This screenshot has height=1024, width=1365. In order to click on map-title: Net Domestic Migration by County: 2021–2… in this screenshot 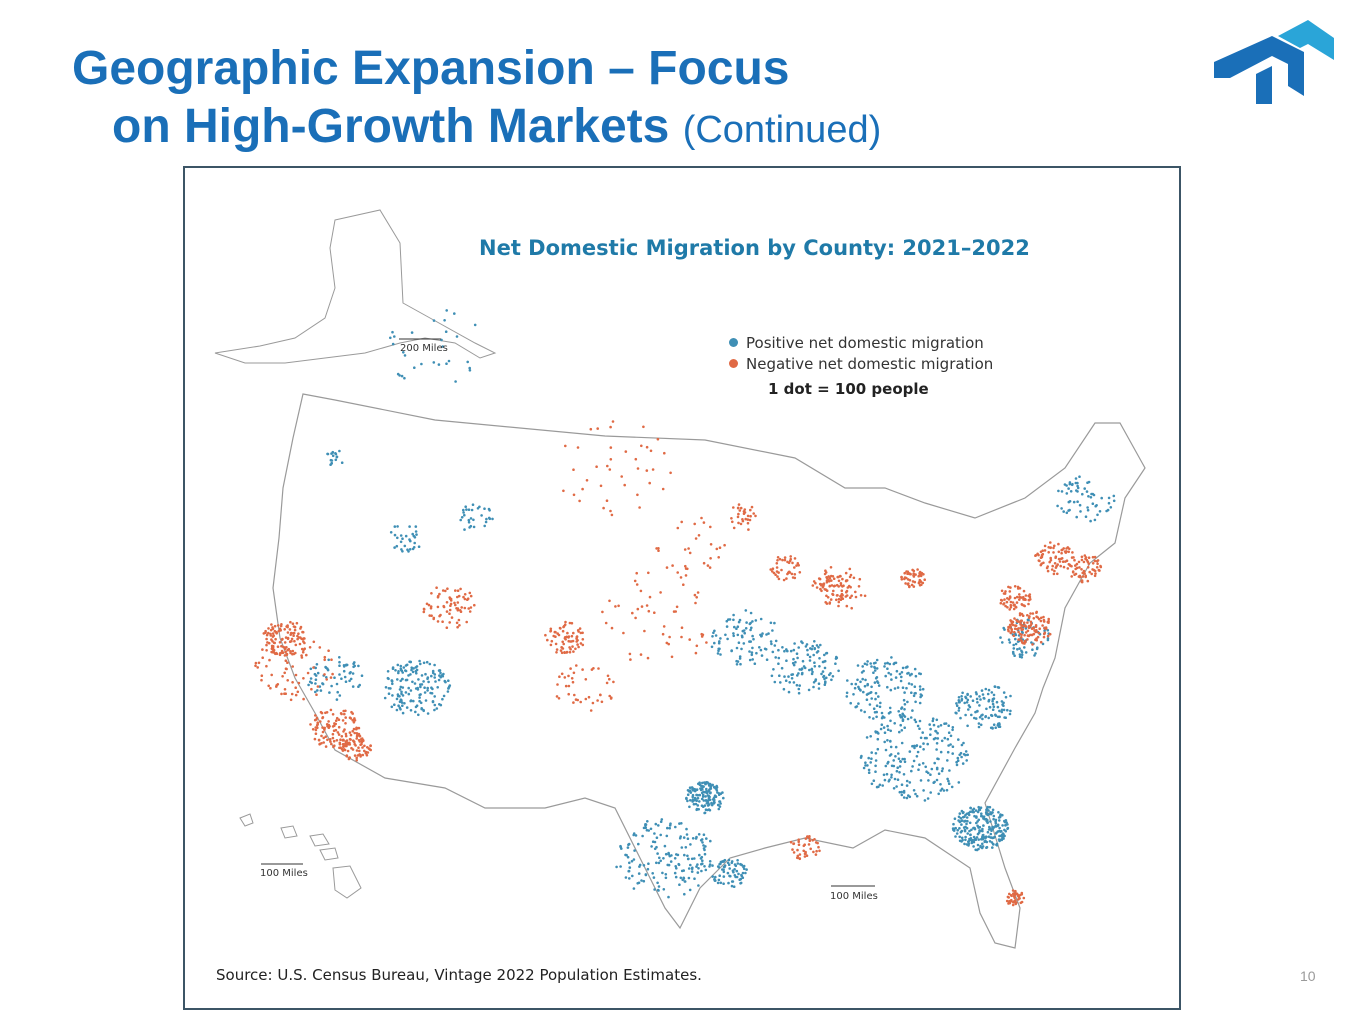, I will do `click(754, 248)`.